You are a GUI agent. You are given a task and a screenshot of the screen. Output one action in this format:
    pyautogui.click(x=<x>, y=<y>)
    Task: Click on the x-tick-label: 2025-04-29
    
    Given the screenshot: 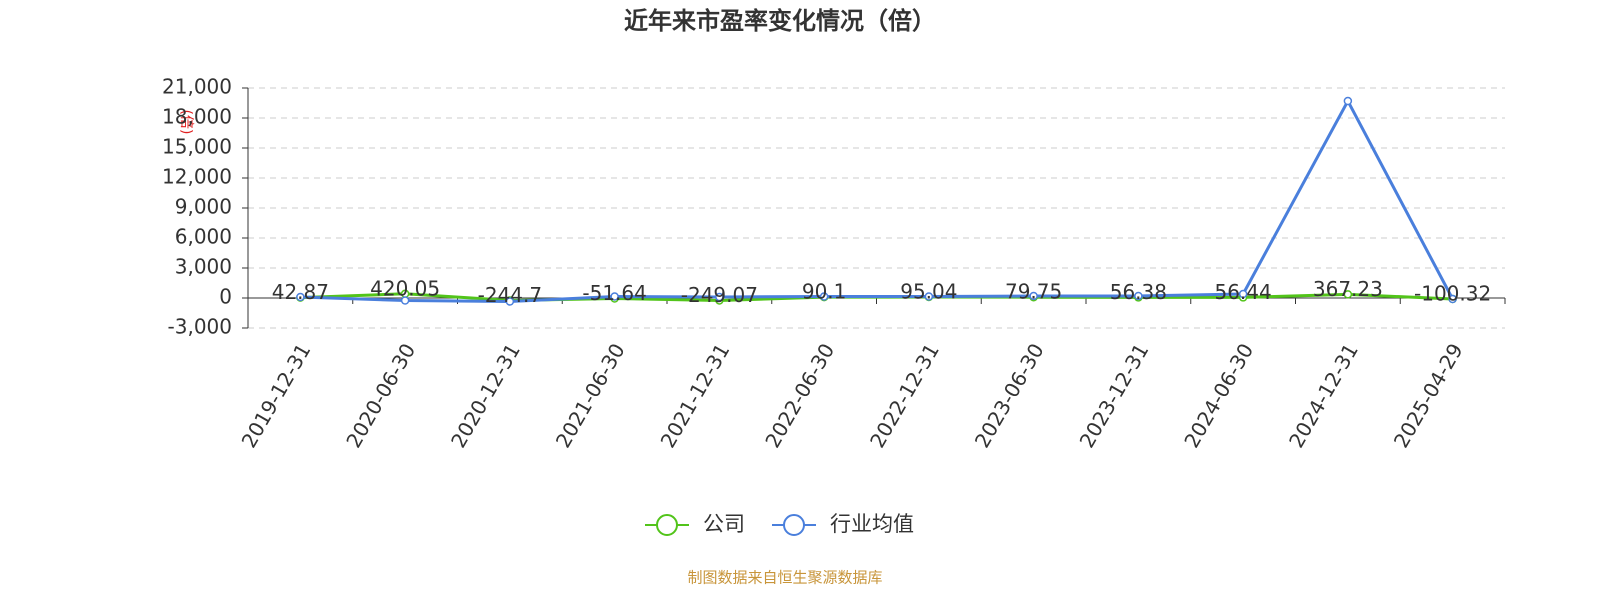 What is the action you would take?
    pyautogui.click(x=1428, y=395)
    